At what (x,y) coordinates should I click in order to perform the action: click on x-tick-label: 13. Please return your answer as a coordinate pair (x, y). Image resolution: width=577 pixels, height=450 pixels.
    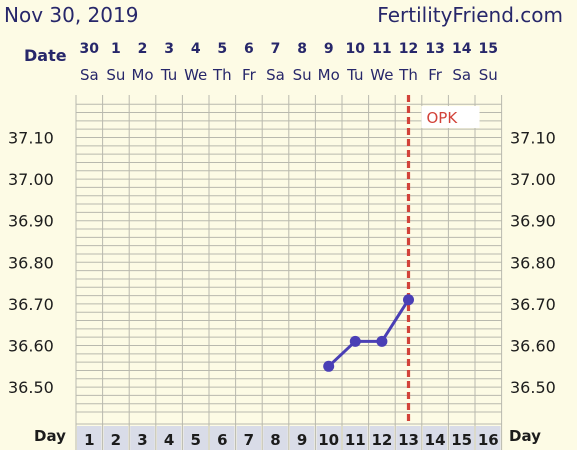
    Looking at the image, I should click on (408, 440).